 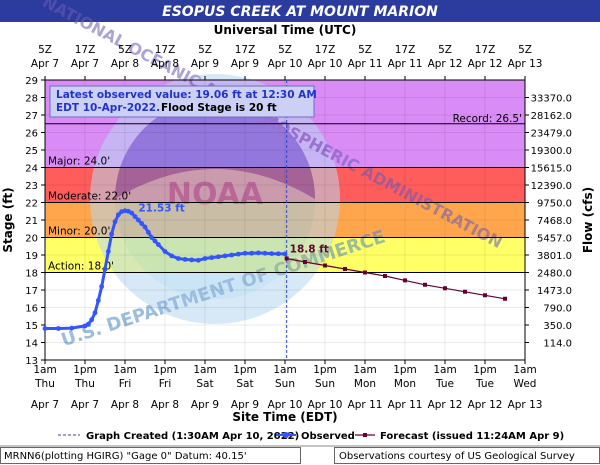 I want to click on chart-title: ESOPUS CREEK AT MOUNT MARION, so click(x=300, y=12).